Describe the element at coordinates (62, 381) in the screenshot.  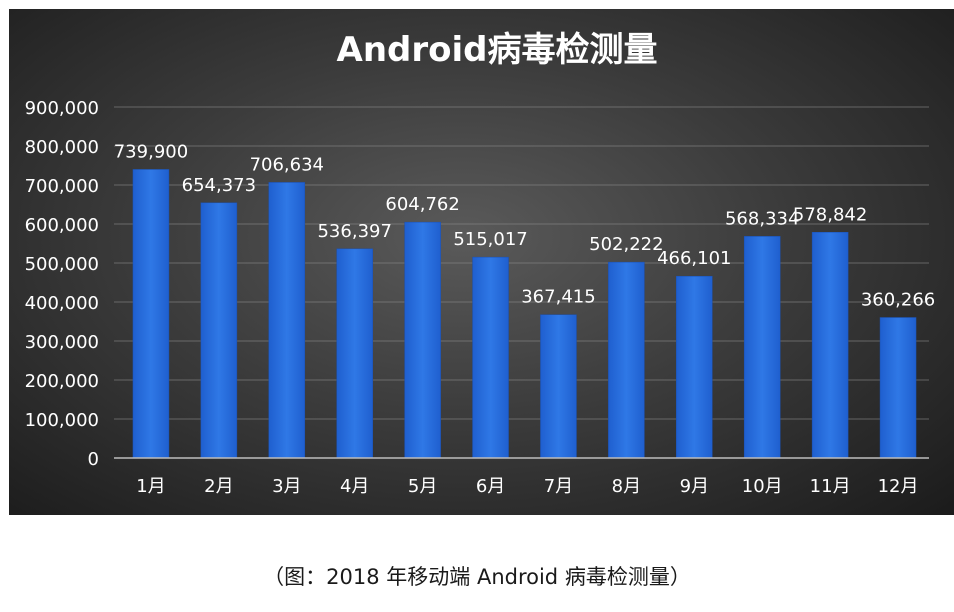
I see `y-tick-label: 200,000` at that location.